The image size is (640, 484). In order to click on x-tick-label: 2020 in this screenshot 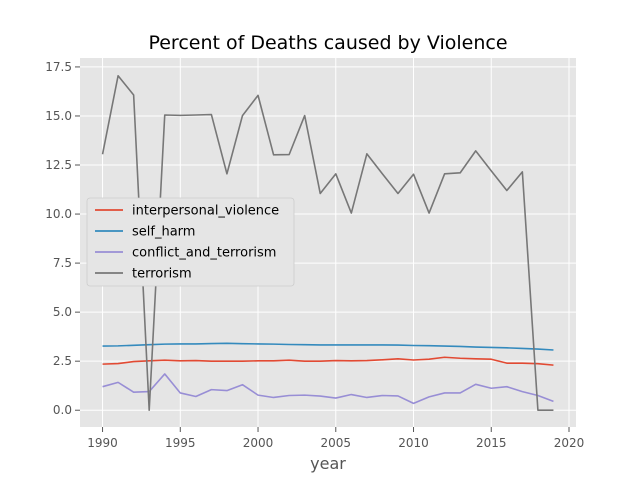, I will do `click(569, 443)`.